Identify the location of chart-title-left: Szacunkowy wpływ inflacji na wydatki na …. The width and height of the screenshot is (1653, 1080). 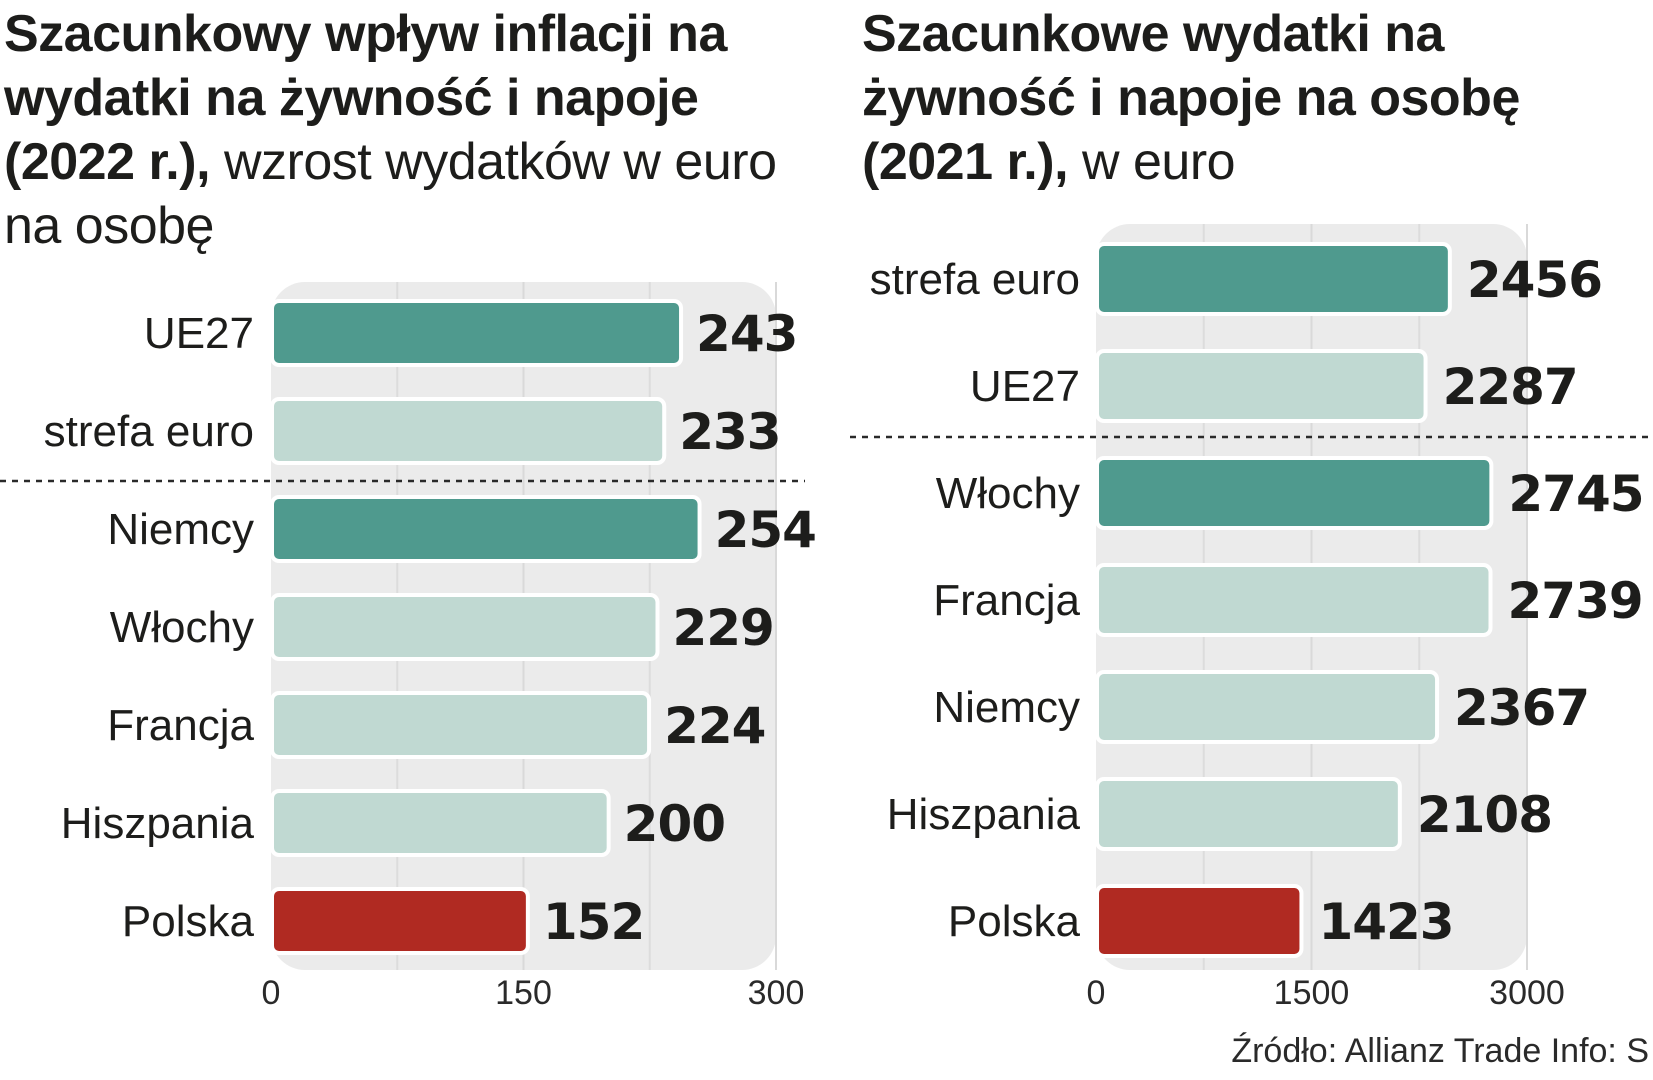
(404, 130).